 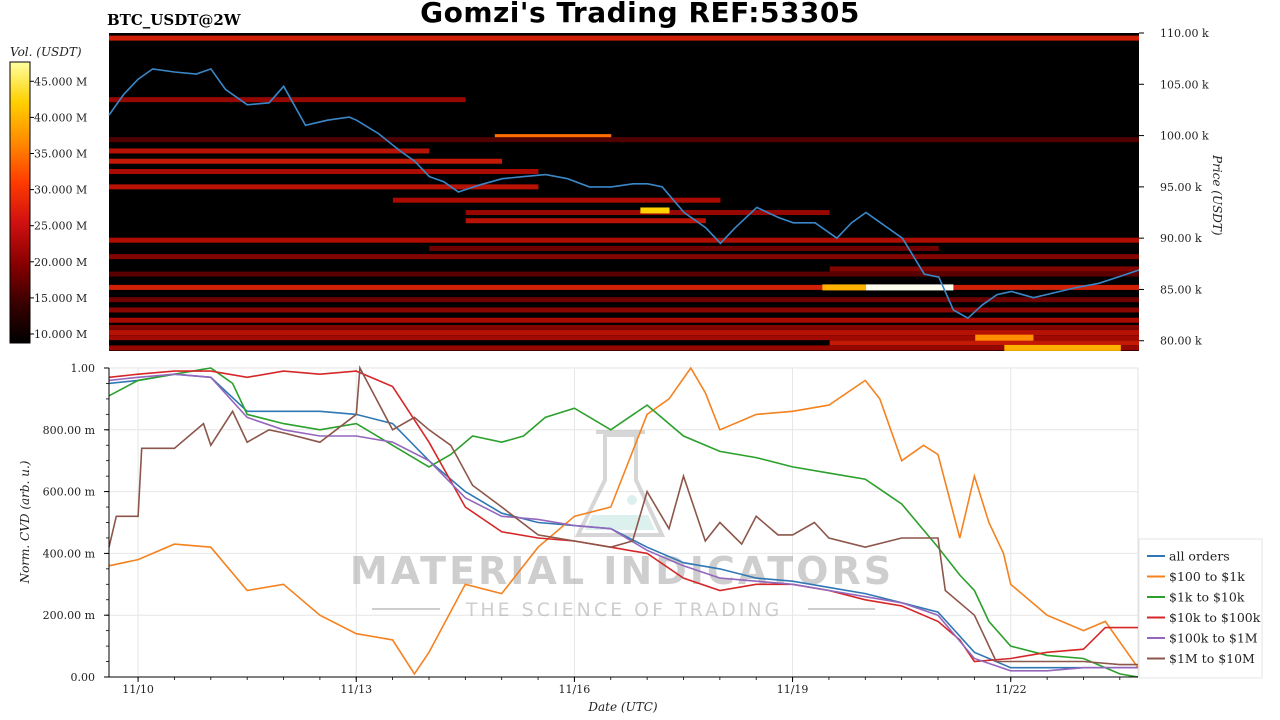 What do you see at coordinates (69, 492) in the screenshot?
I see `y-tick-label: 600.00 m` at bounding box center [69, 492].